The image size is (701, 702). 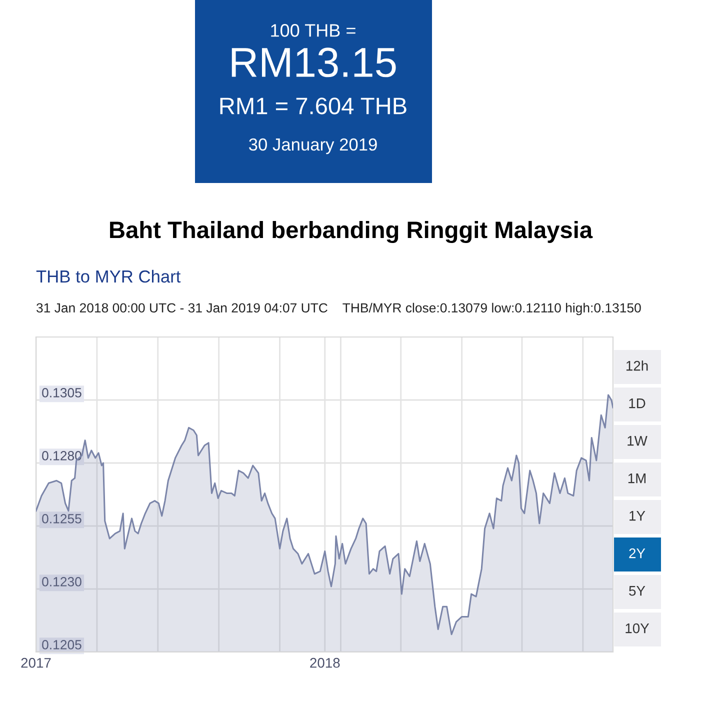 What do you see at coordinates (338, 309) in the screenshot?
I see `text: 31 Jan 2018 00:00 UTC - 31 Jan 2019 04:07 UTC THB/MYR close:0.13079 low:0.12110 high:0.13150` at bounding box center [338, 309].